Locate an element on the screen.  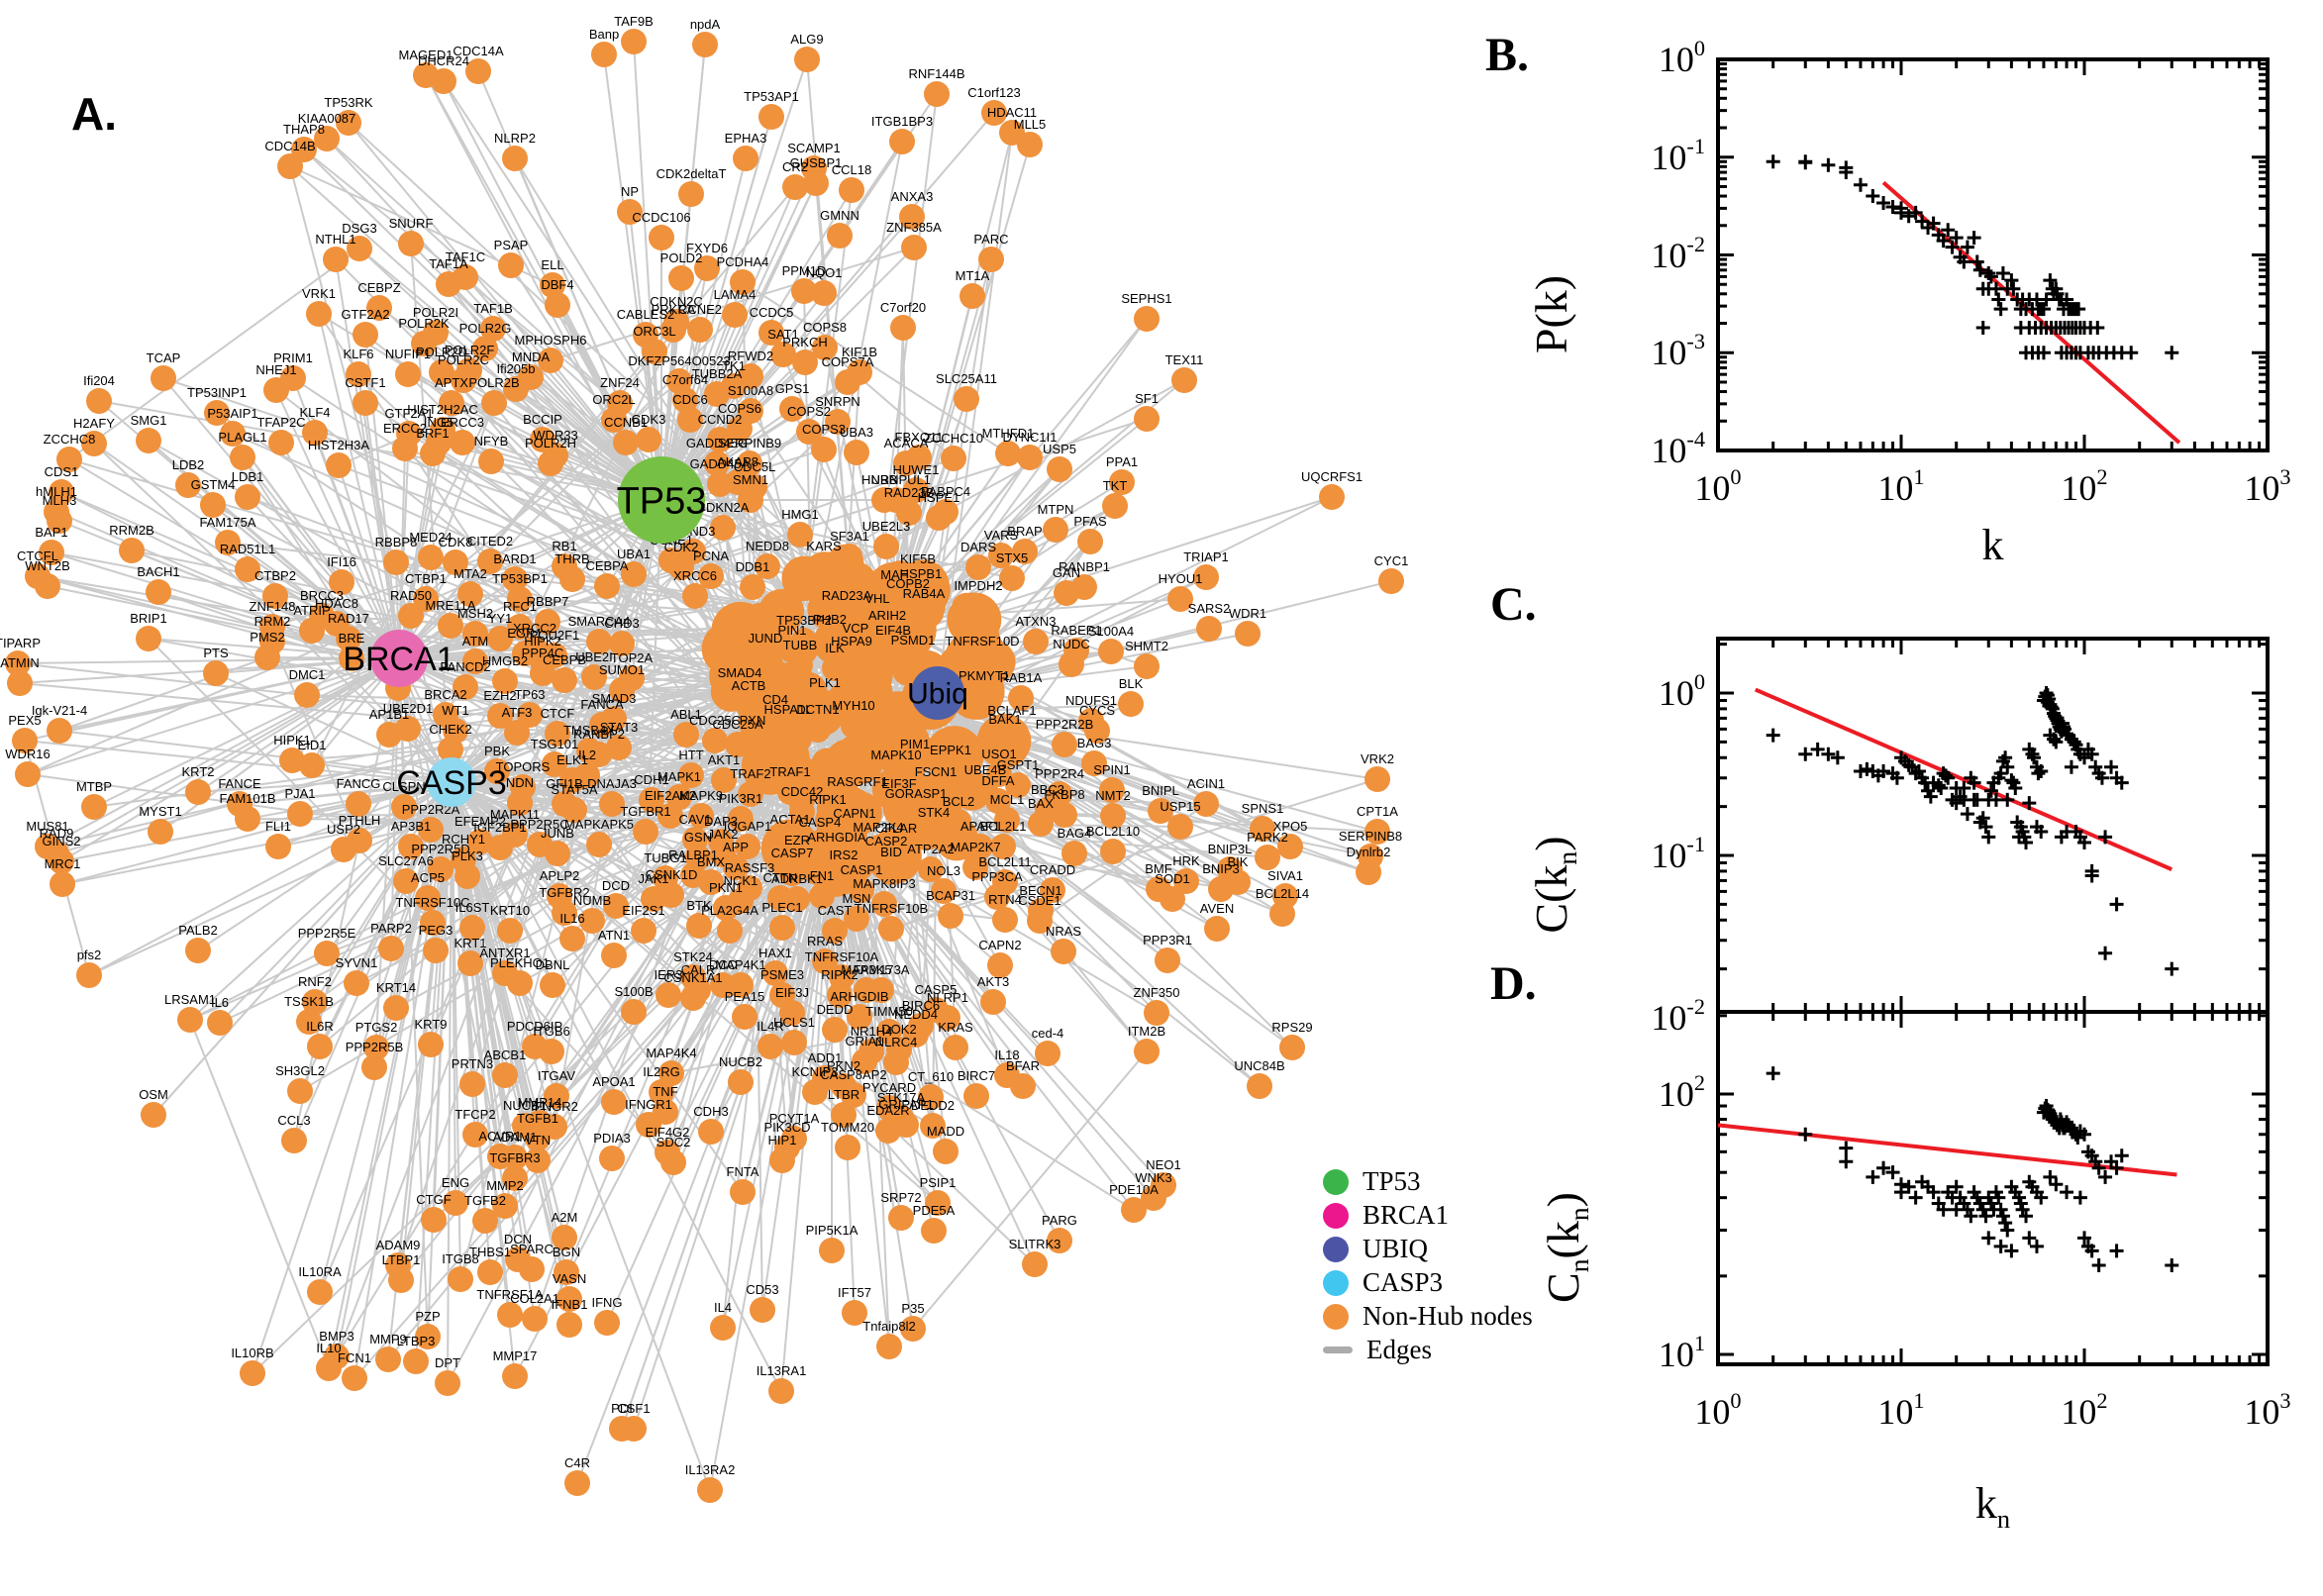
chart-panel-d is located at coordinates (1993, 1188).